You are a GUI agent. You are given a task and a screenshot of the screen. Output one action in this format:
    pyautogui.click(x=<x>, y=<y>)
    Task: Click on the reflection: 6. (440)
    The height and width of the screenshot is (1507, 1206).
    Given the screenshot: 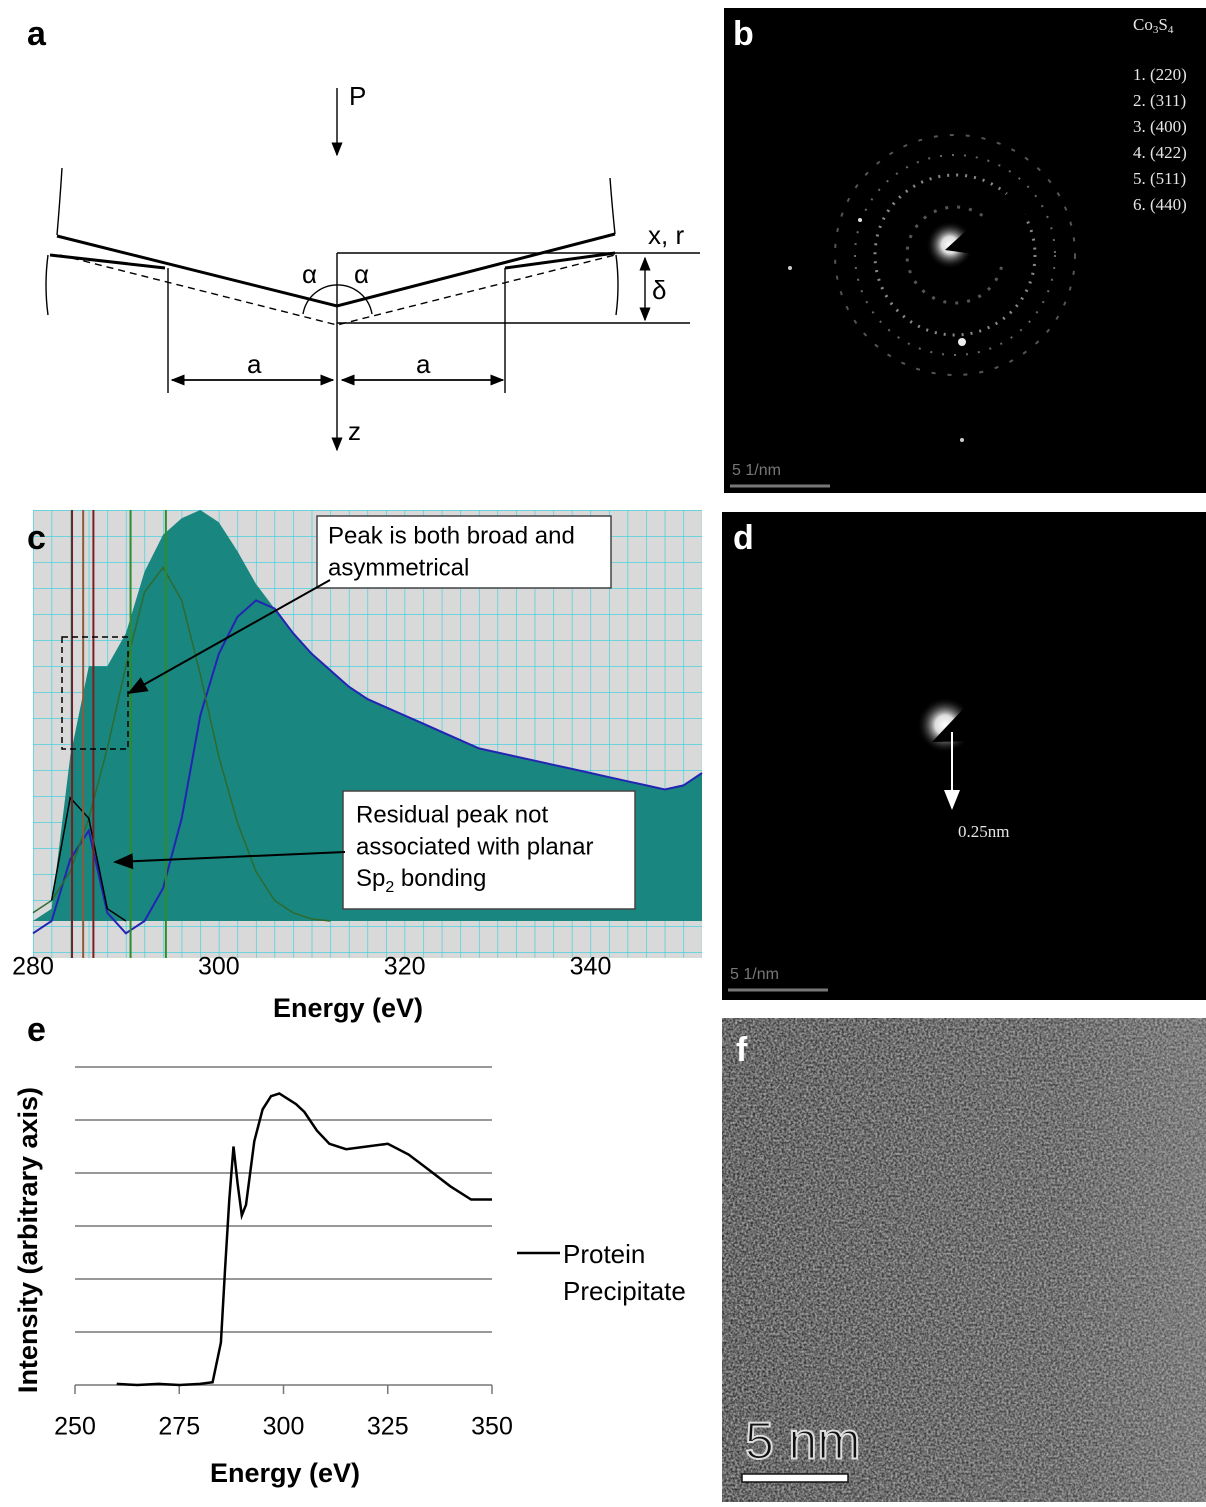 What is the action you would take?
    pyautogui.click(x=1160, y=204)
    